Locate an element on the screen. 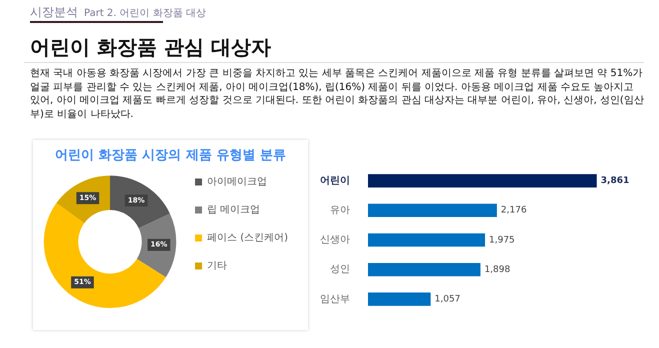 The height and width of the screenshot is (348, 659). legend-label: 페이스 (스킨케어) is located at coordinates (247, 238).